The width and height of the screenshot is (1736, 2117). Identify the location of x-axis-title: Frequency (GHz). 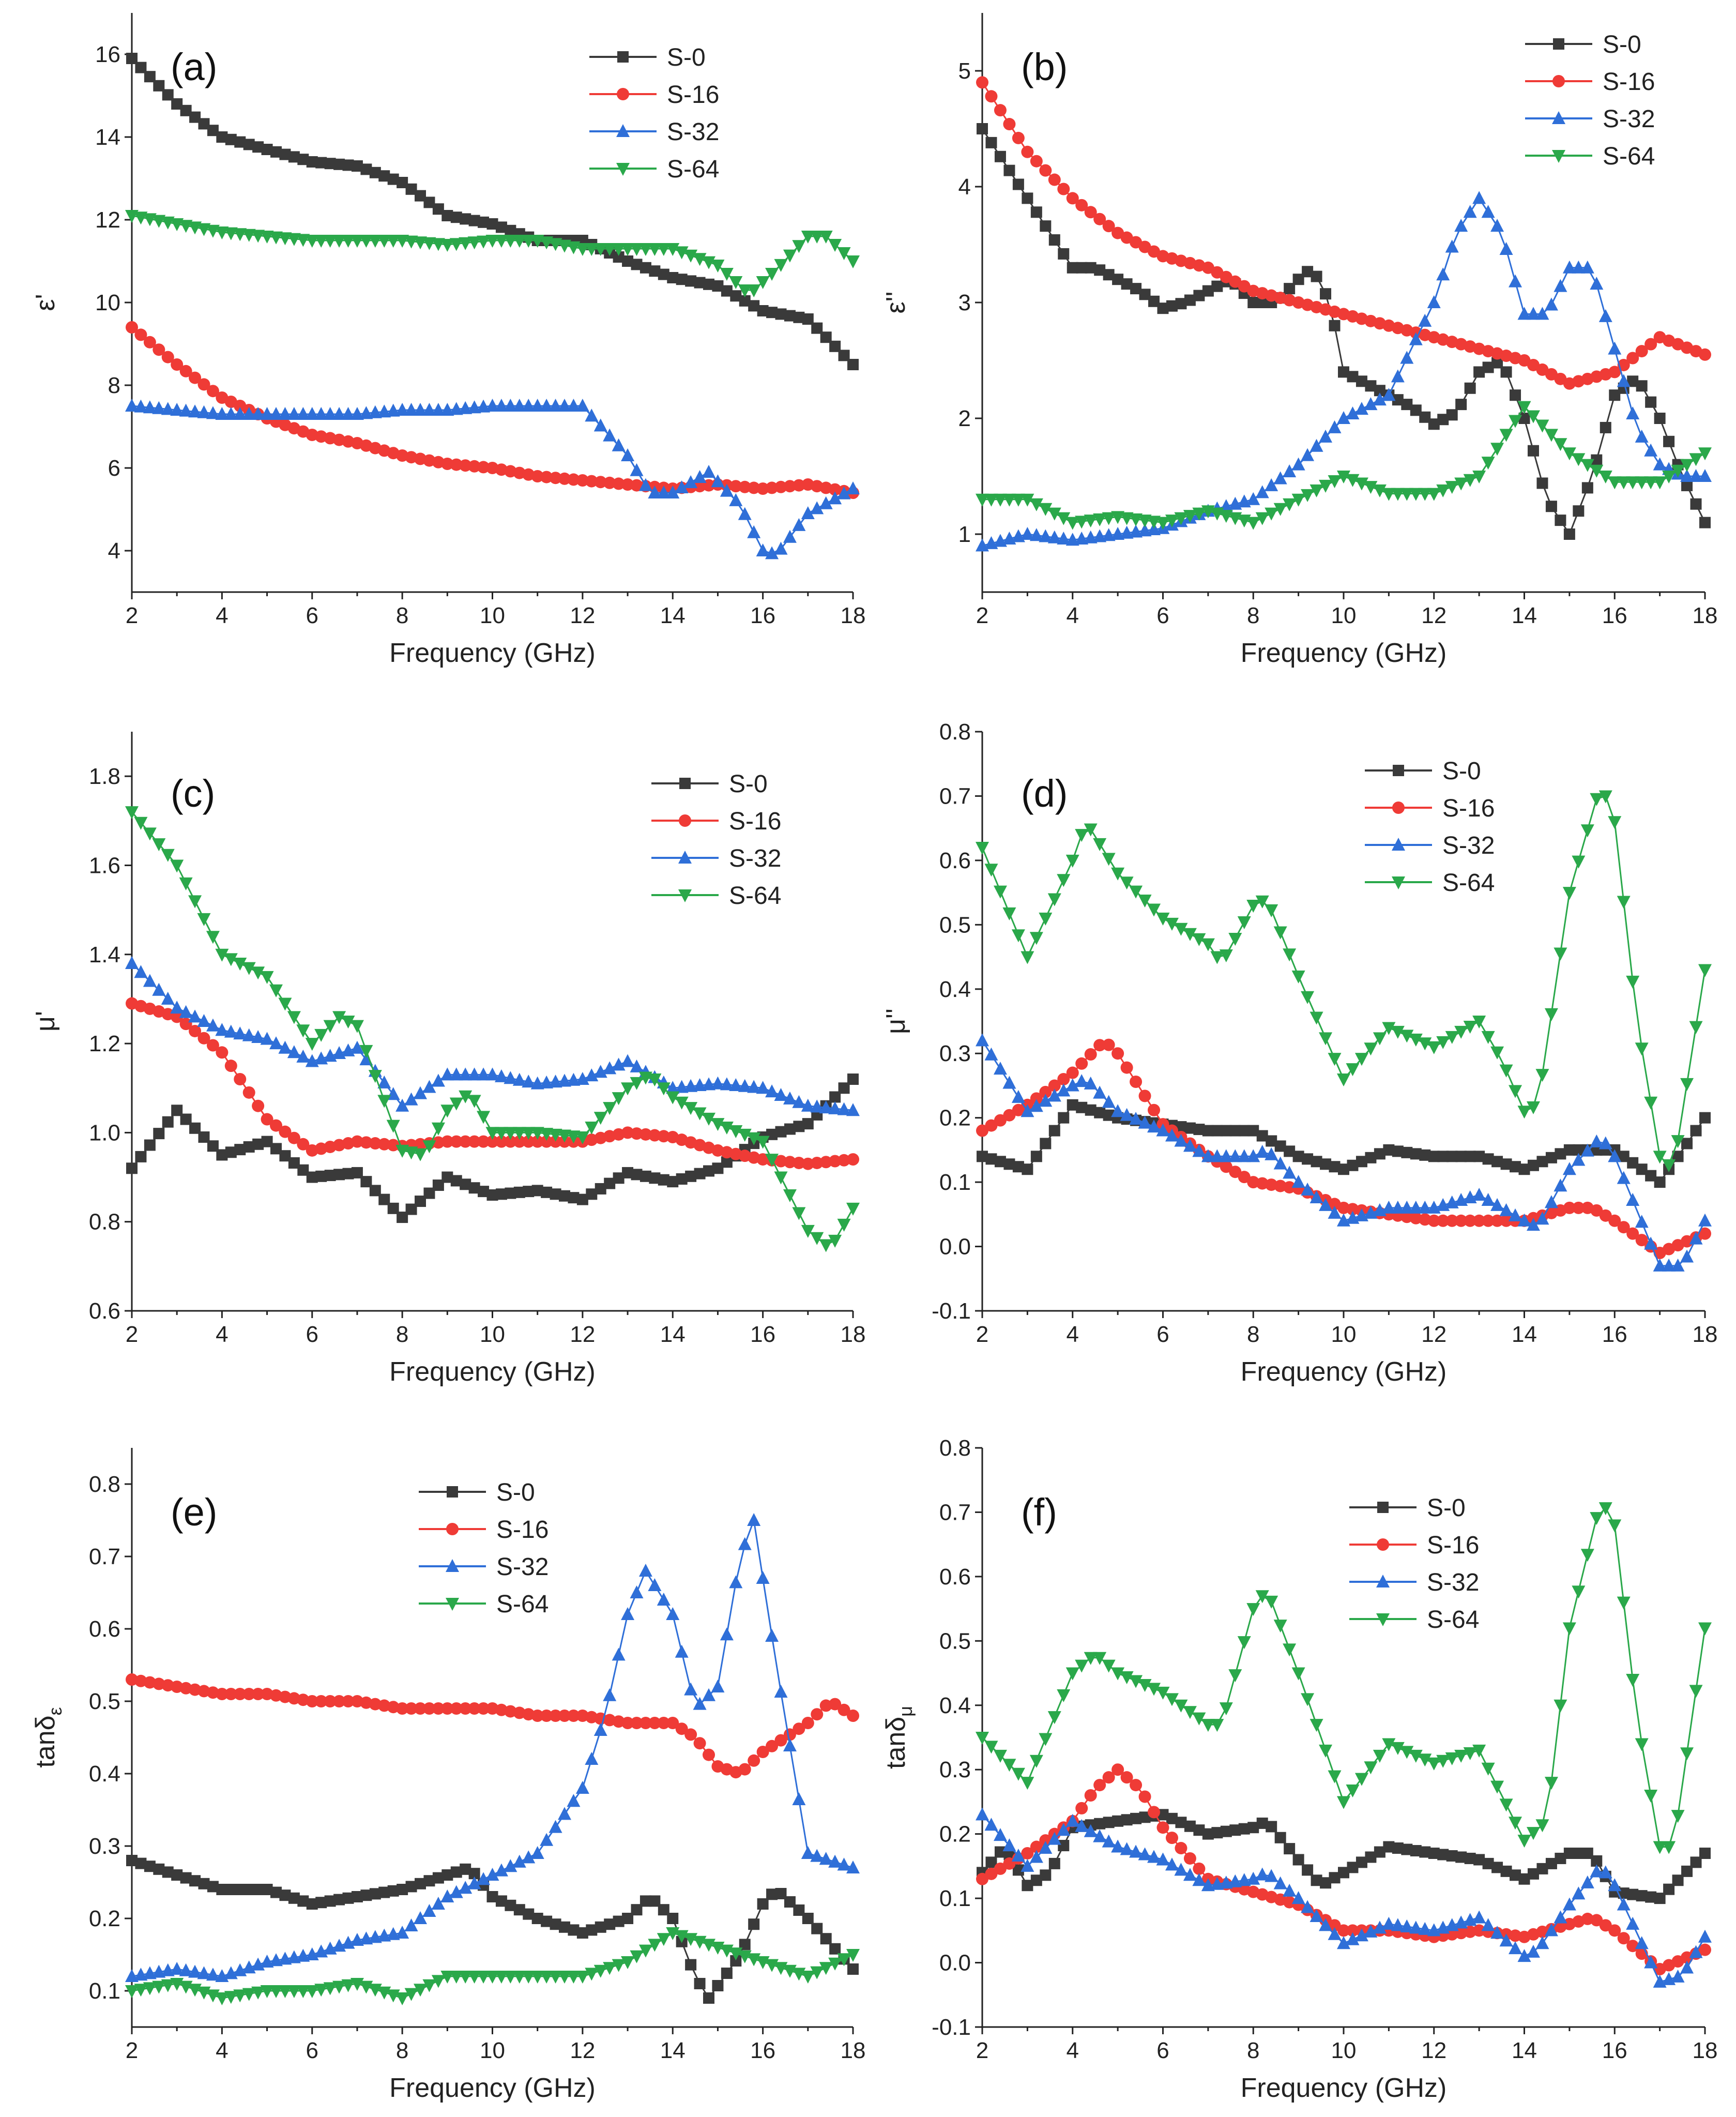
(493, 1372).